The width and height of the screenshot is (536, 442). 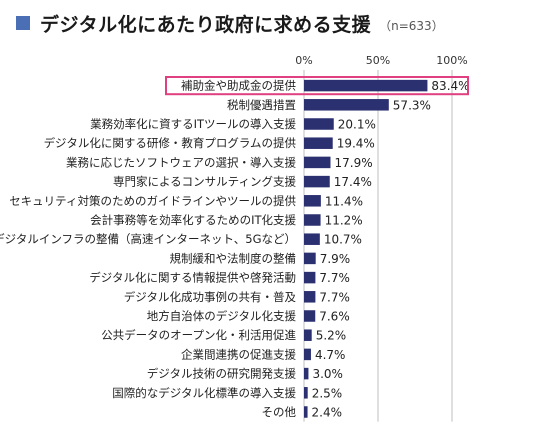 I want to click on value-label-9: 7.9%, so click(x=335, y=259).